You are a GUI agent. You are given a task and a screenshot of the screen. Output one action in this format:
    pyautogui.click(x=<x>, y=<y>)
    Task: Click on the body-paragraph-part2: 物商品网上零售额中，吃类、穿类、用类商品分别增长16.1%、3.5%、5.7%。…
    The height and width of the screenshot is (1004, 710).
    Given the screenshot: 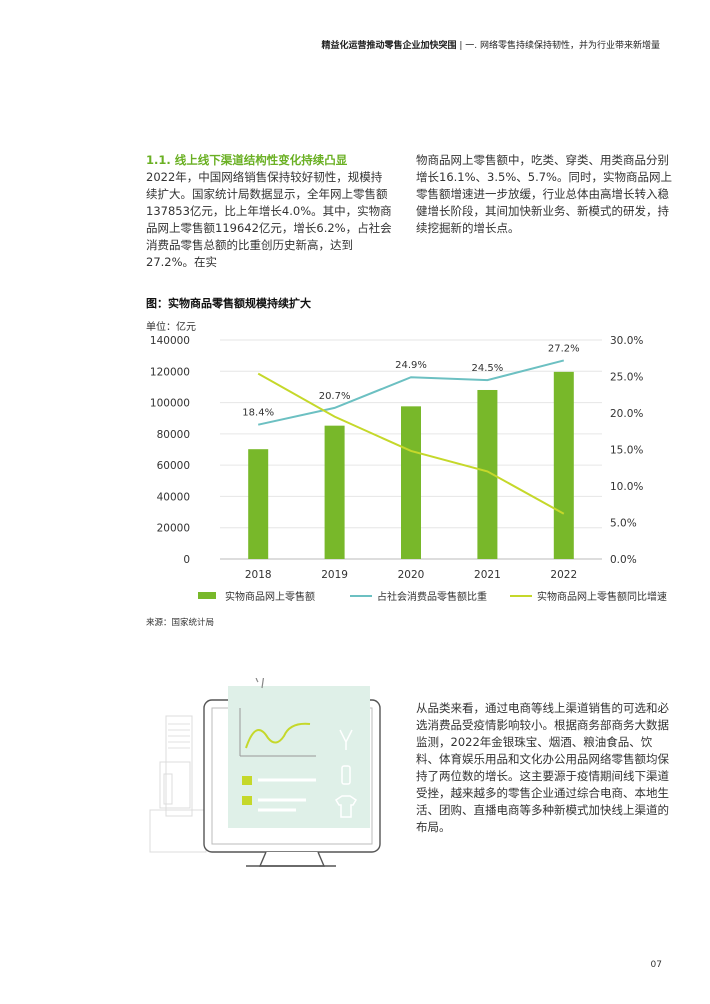 What is the action you would take?
    pyautogui.click(x=544, y=194)
    